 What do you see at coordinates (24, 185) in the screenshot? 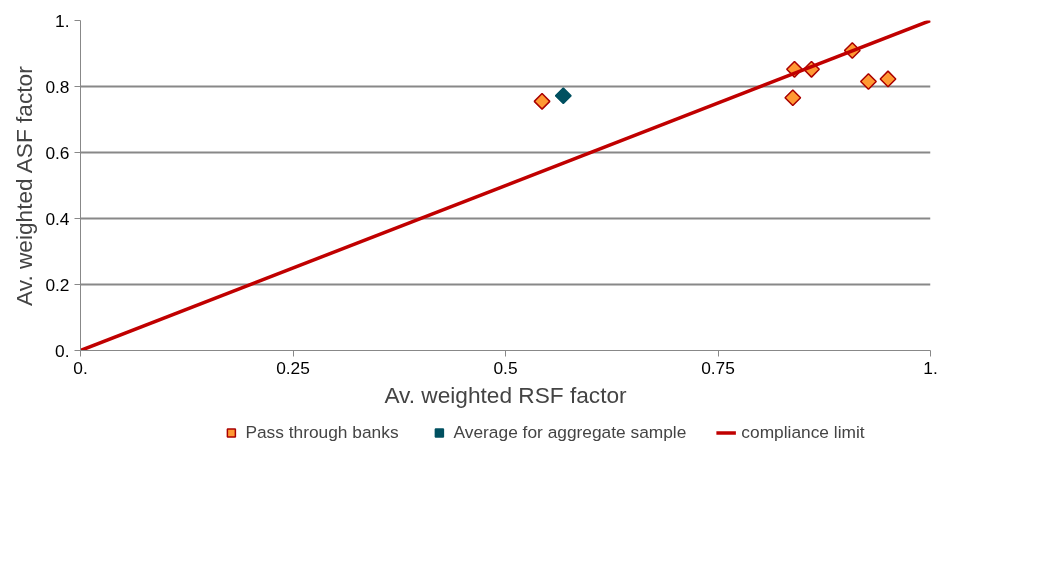
I see `y-axis-title: Av. weighted ASF factor` at bounding box center [24, 185].